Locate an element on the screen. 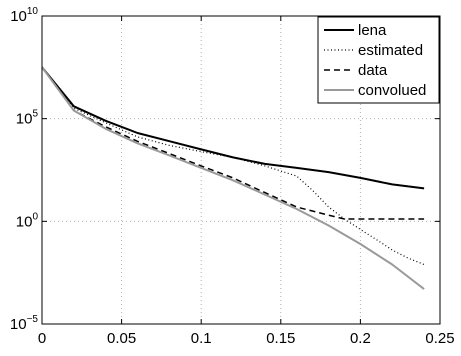 The image size is (461, 356). legend-label-lena: lena is located at coordinates (372, 30).